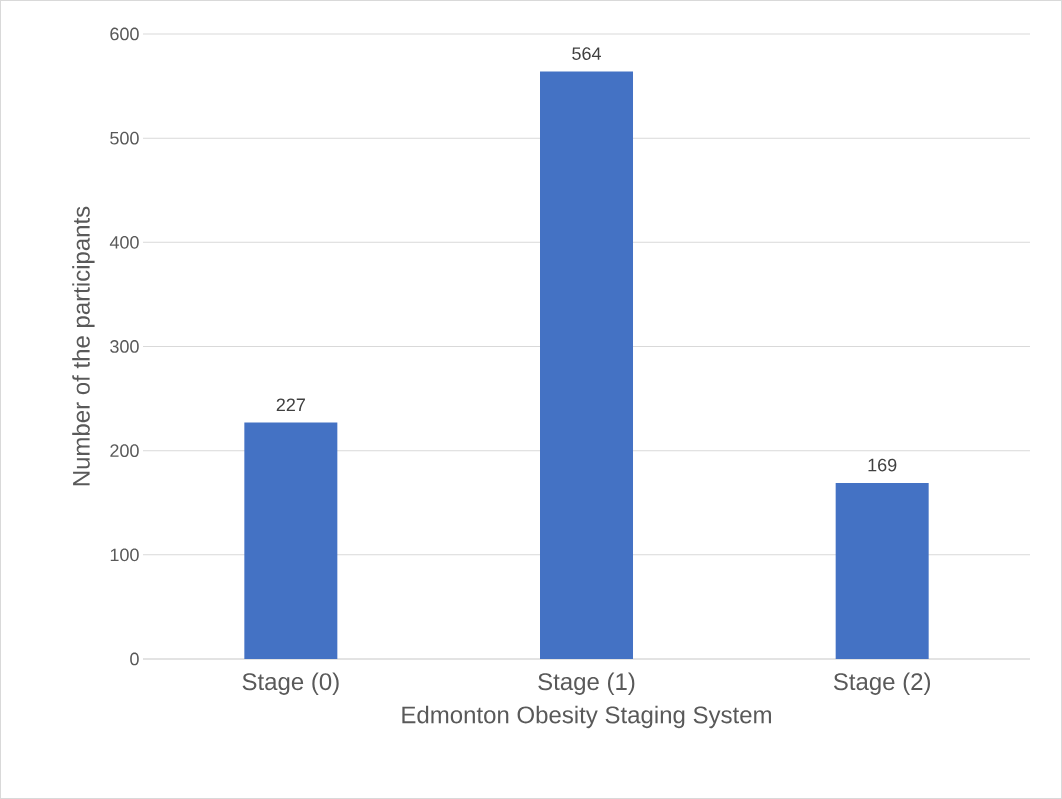  I want to click on y-axis-title: Number of the participants, so click(83, 346).